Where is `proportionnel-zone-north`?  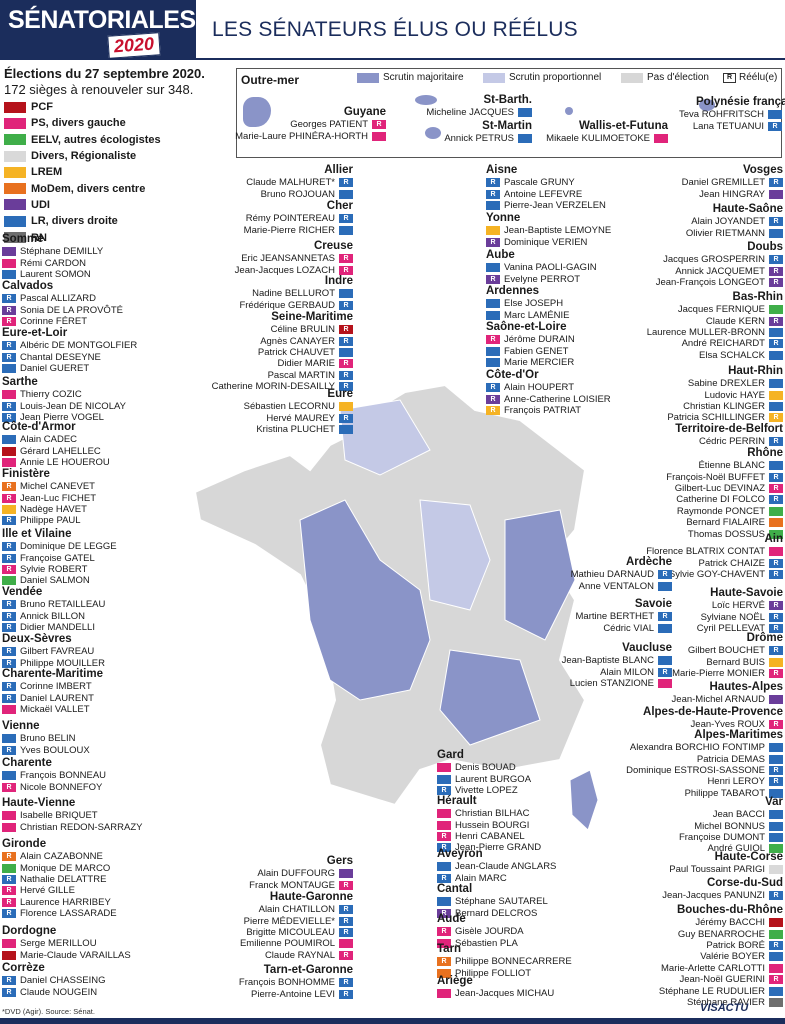 proportionnel-zone-north is located at coordinates (385, 437).